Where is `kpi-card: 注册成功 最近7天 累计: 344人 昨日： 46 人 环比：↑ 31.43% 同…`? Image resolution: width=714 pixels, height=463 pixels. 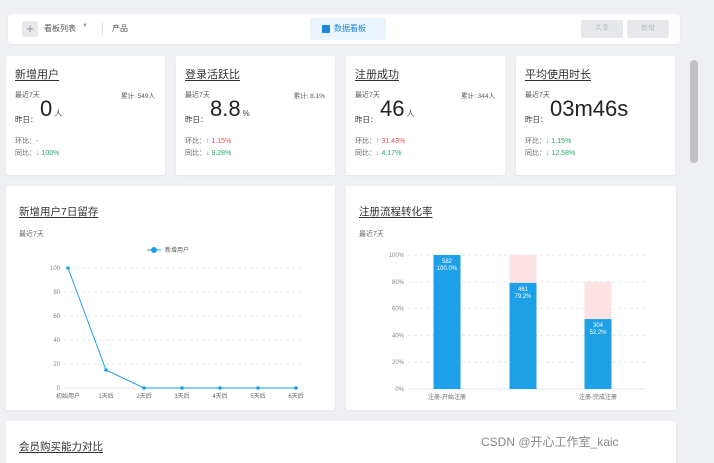
kpi-card: 注册成功 最近7天 累计: 344人 昨日： 46 人 环比：↑ 31.43% 同… is located at coordinates (425, 115).